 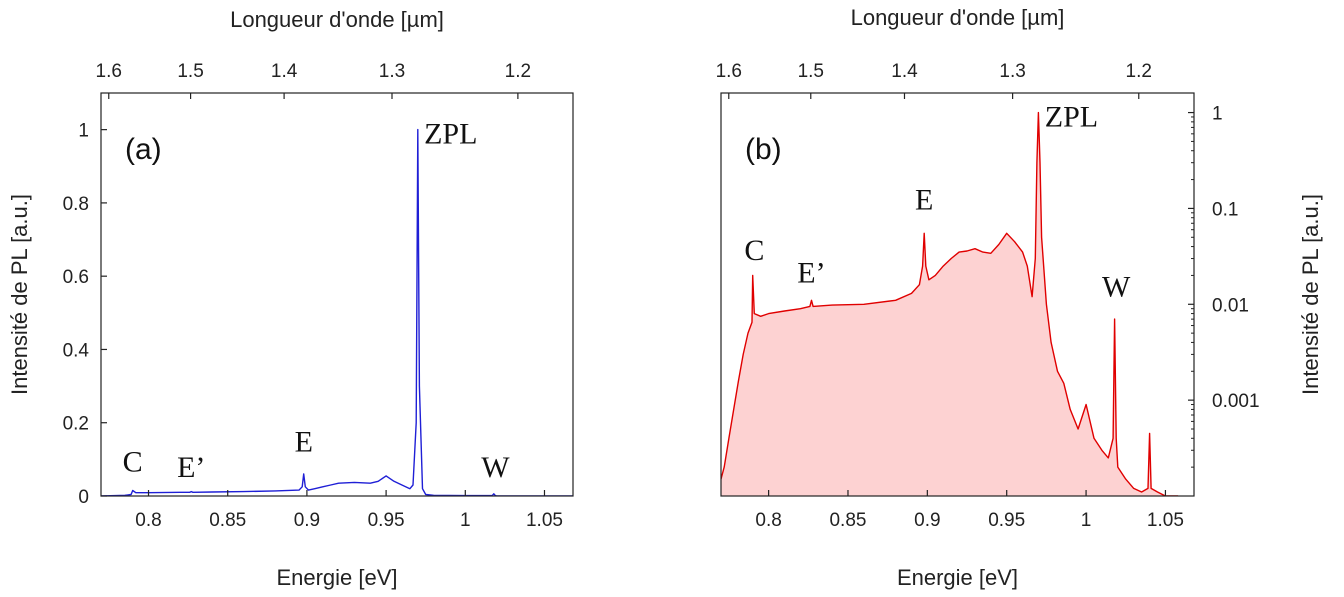 I want to click on y-tick-label: 0.01, so click(x=1230, y=305).